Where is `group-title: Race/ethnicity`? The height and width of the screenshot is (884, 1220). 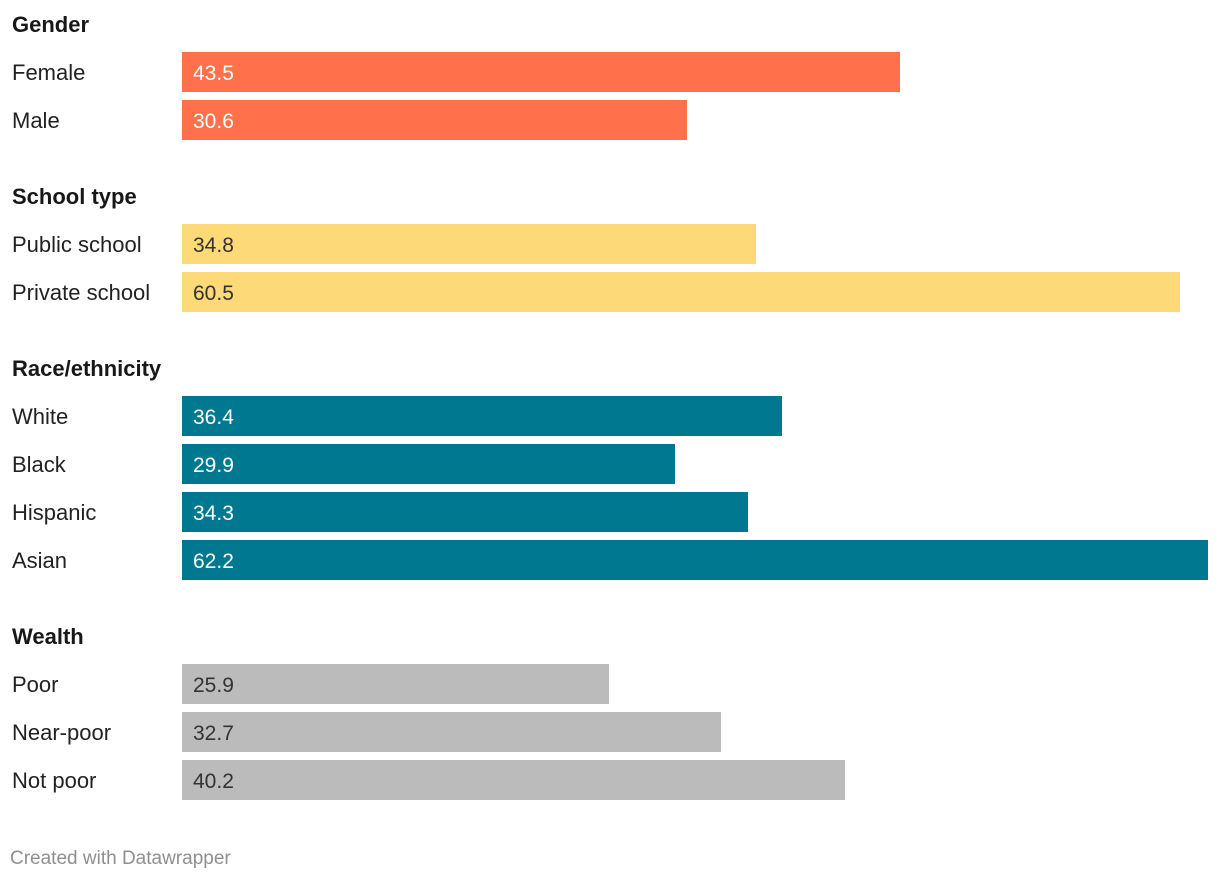
group-title: Race/ethnicity is located at coordinates (87, 368).